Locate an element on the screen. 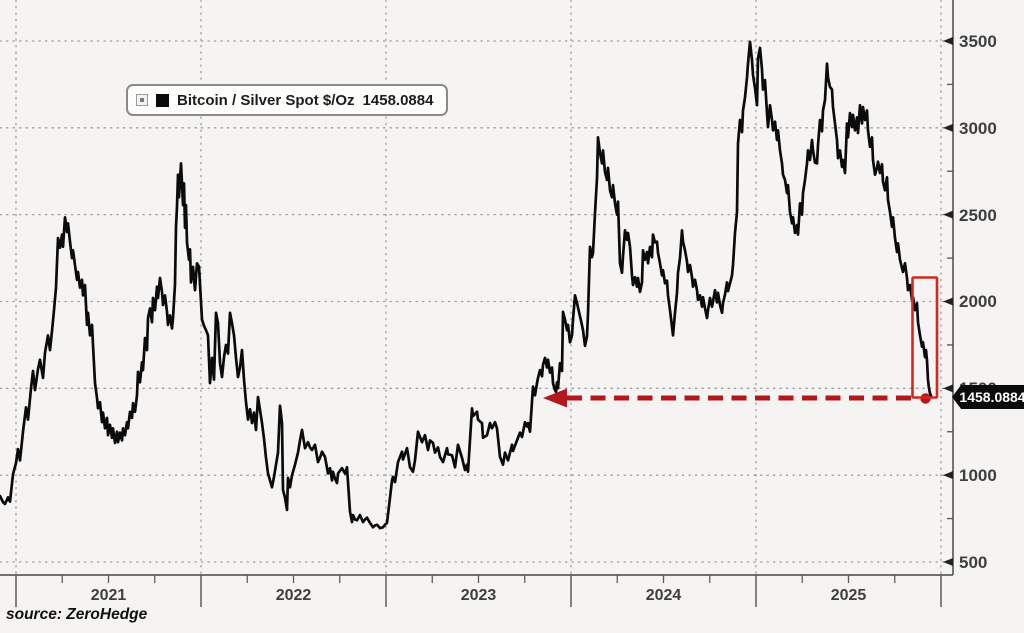 The height and width of the screenshot is (633, 1024). y-tick-label: 3000 is located at coordinates (978, 128).